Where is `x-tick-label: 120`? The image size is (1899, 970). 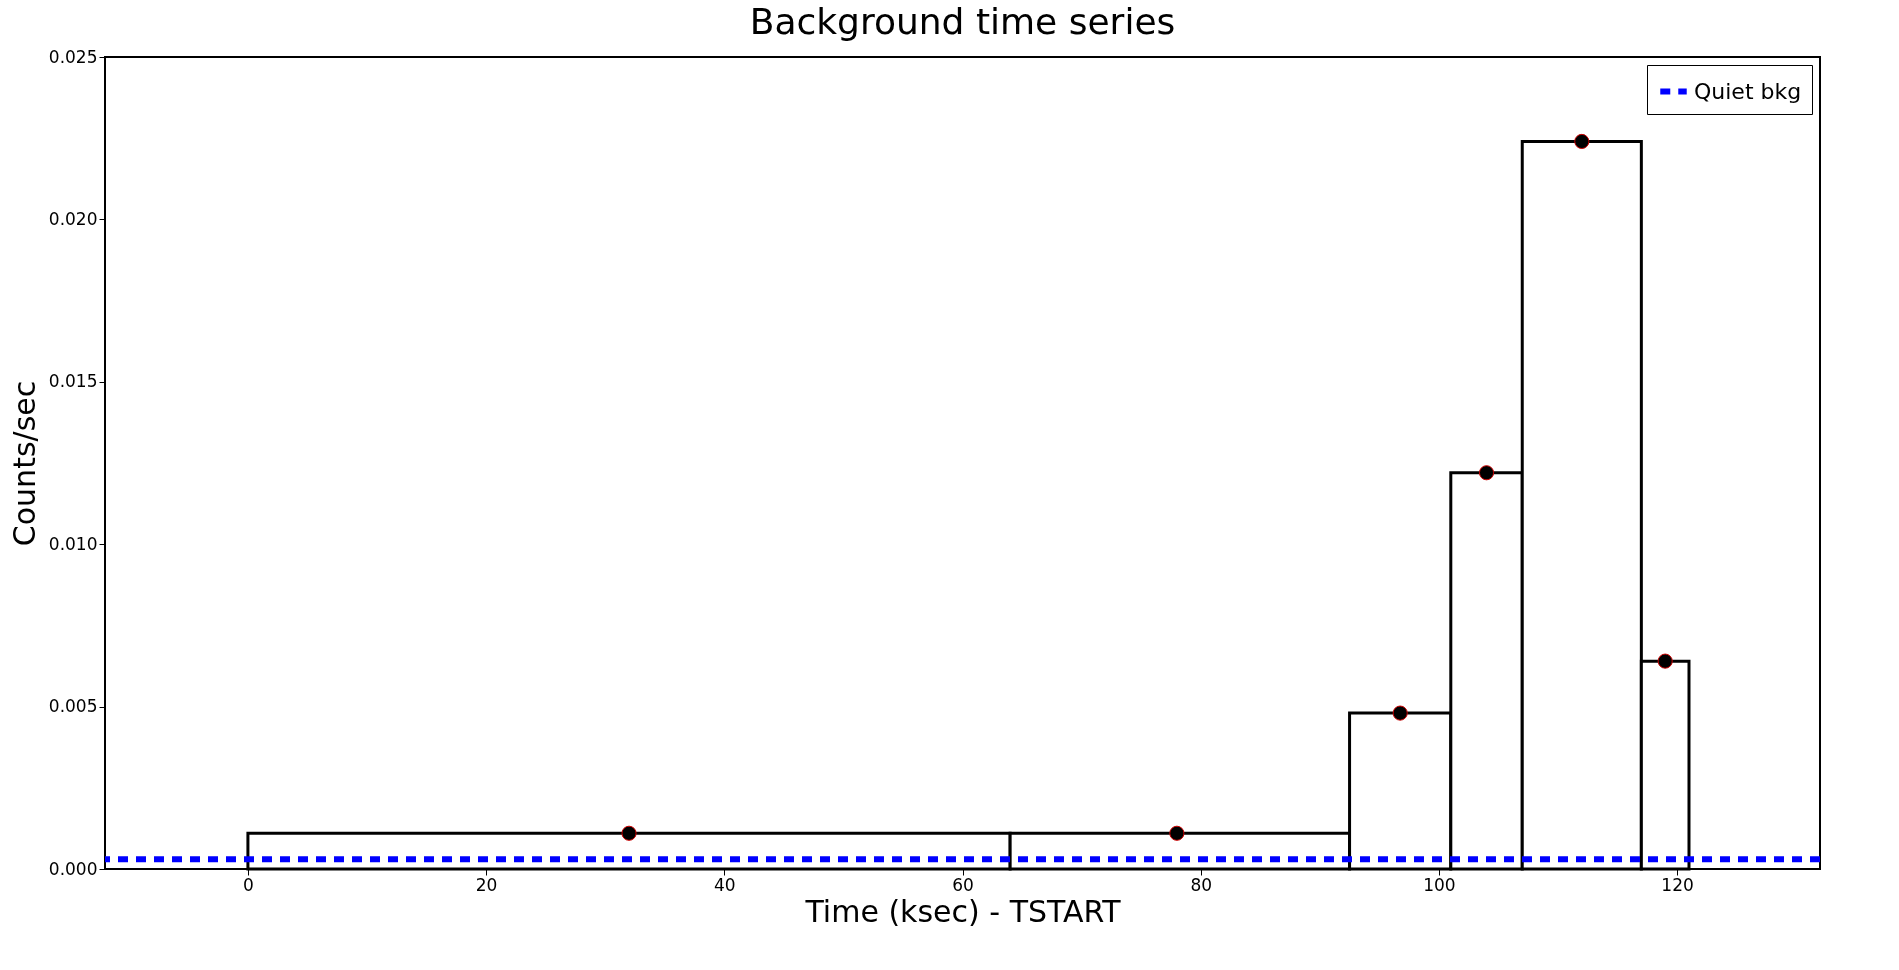
x-tick-label: 120 is located at coordinates (1677, 884).